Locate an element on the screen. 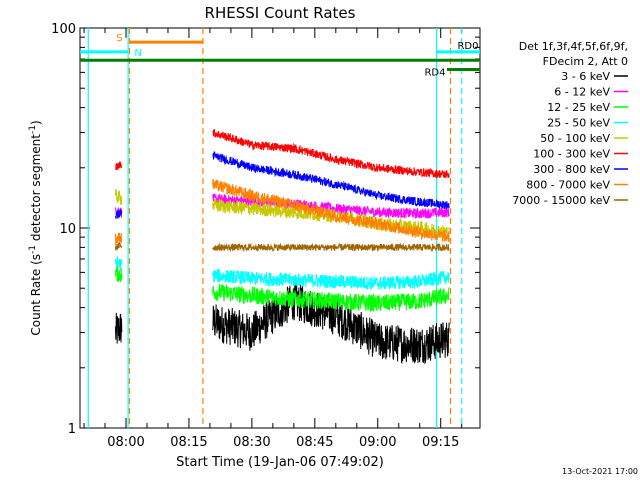 Image resolution: width=640 pixels, height=485 pixels. y-axis-label-main: Count Rate (s is located at coordinates (36, 295).